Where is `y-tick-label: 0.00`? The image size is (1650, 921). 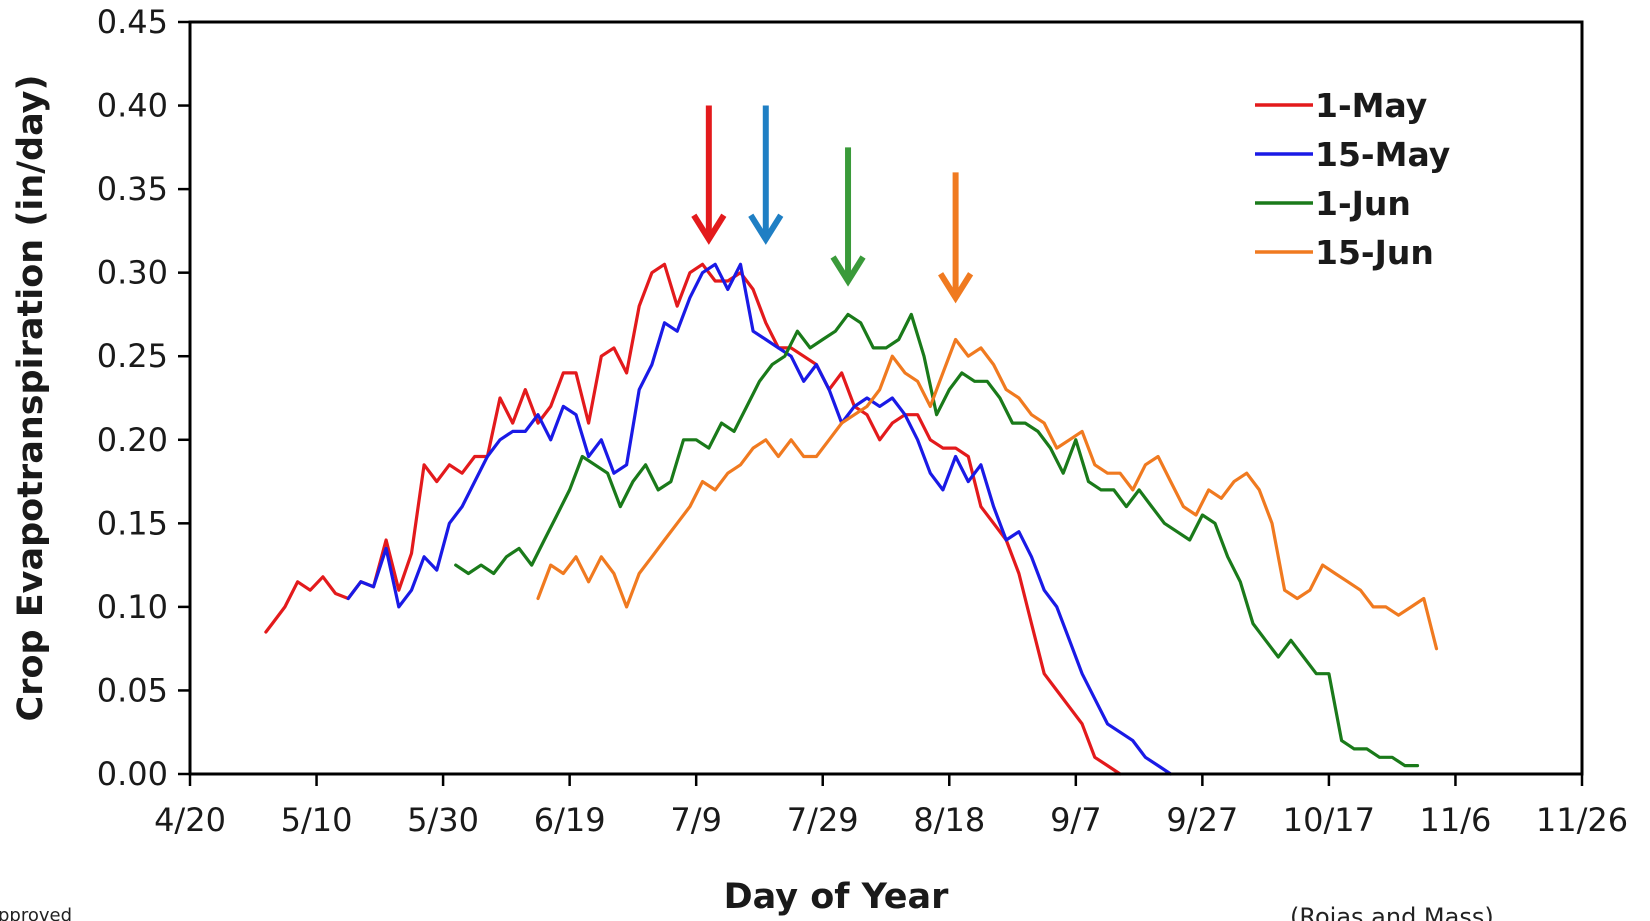 y-tick-label: 0.00 is located at coordinates (132, 774).